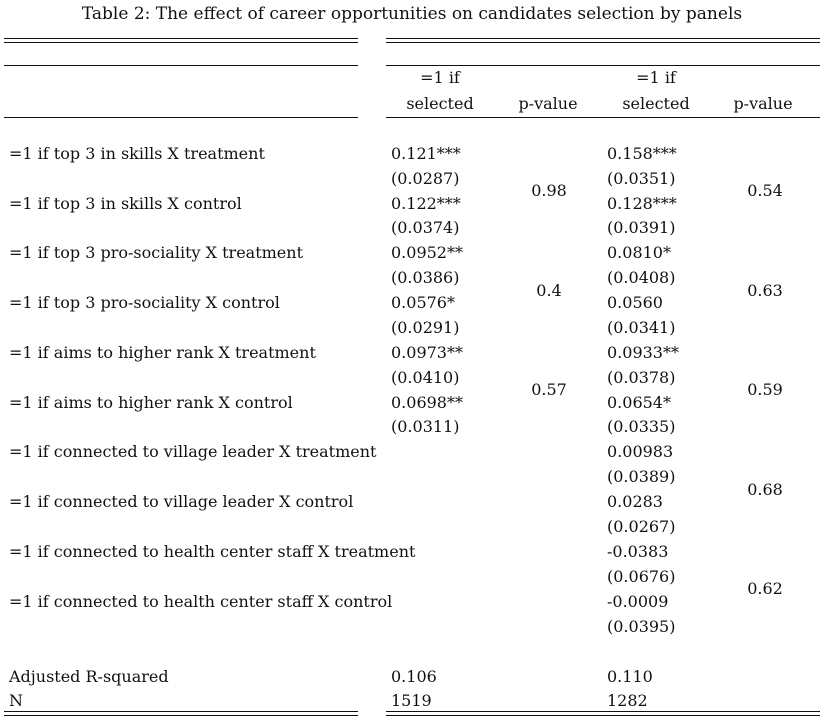 The height and width of the screenshot is (723, 824). Describe the element at coordinates (641, 178) in the screenshot. I see `model2-se: (0.0351)` at that location.